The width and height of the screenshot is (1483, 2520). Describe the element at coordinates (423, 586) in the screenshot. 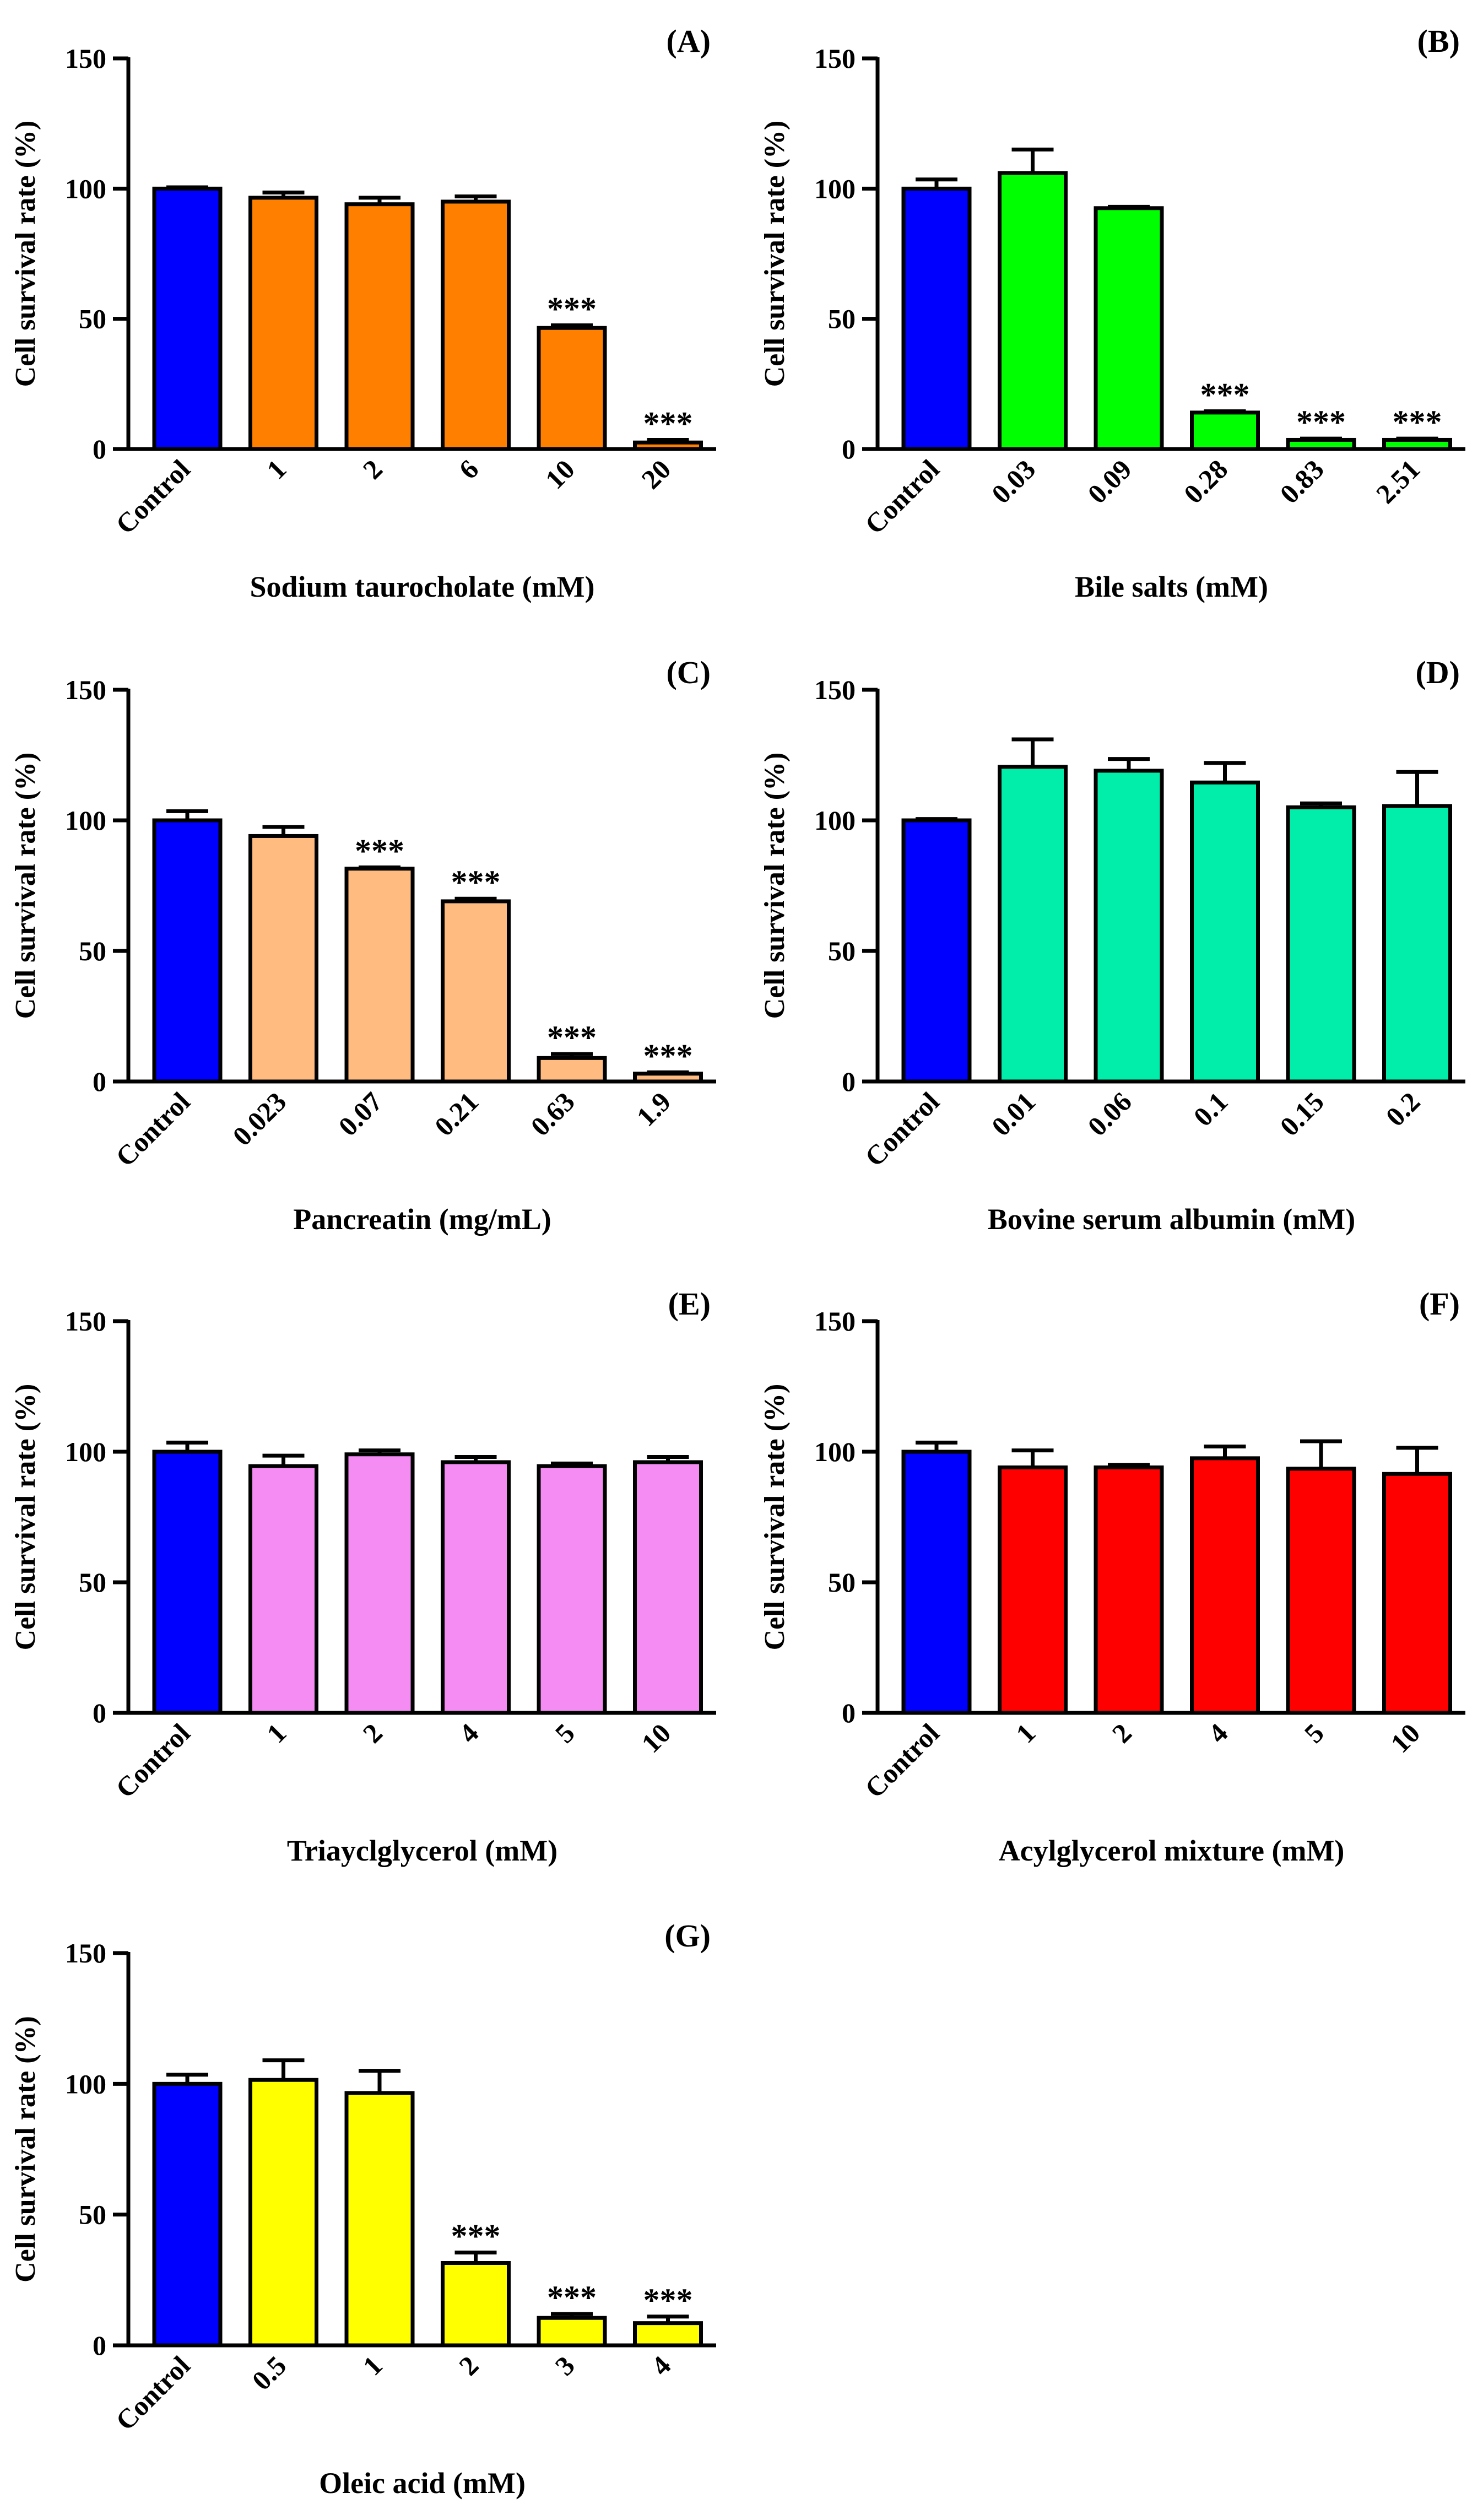

I see `x-axis-title: Sodium taurocholate (mM)` at that location.